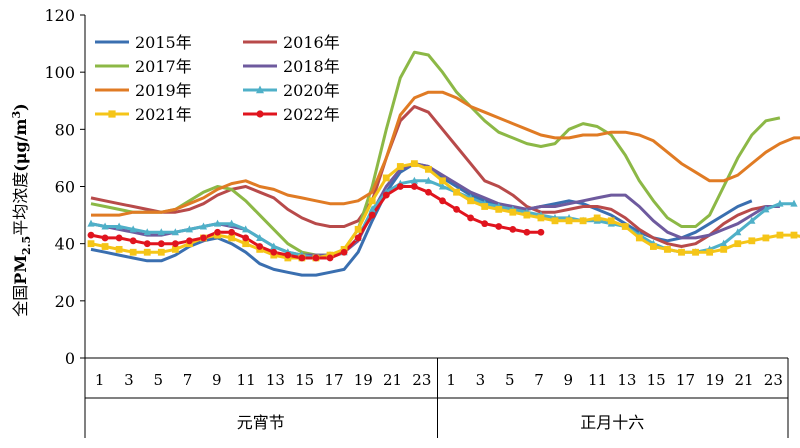  I want to click on legend-marker, so click(112, 114).